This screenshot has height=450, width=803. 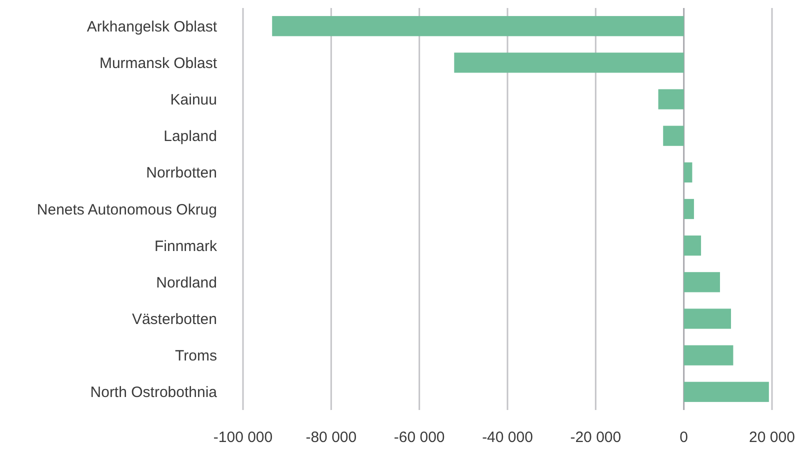 I want to click on x-tick-label: -20 000, so click(x=596, y=437).